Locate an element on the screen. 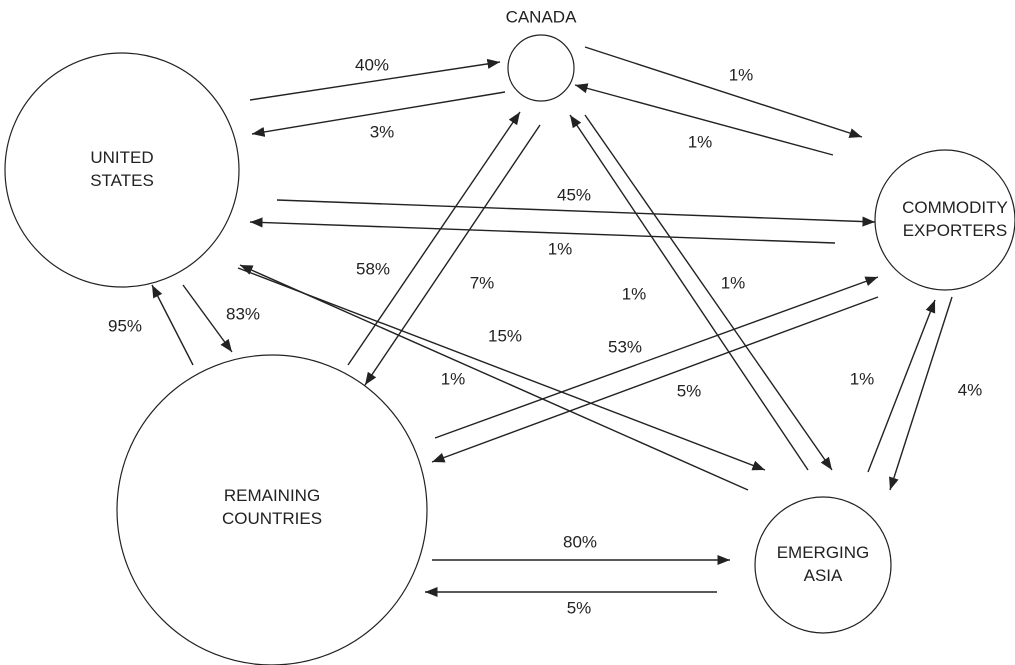 Image resolution: width=1015 pixels, height=665 pixels. flow-label: 15% is located at coordinates (505, 335).